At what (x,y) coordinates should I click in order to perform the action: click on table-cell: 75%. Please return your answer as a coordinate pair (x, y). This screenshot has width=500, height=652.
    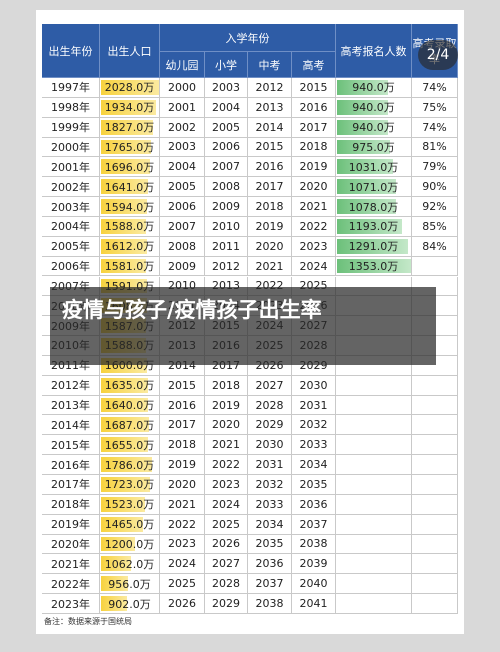
    Looking at the image, I should click on (435, 107).